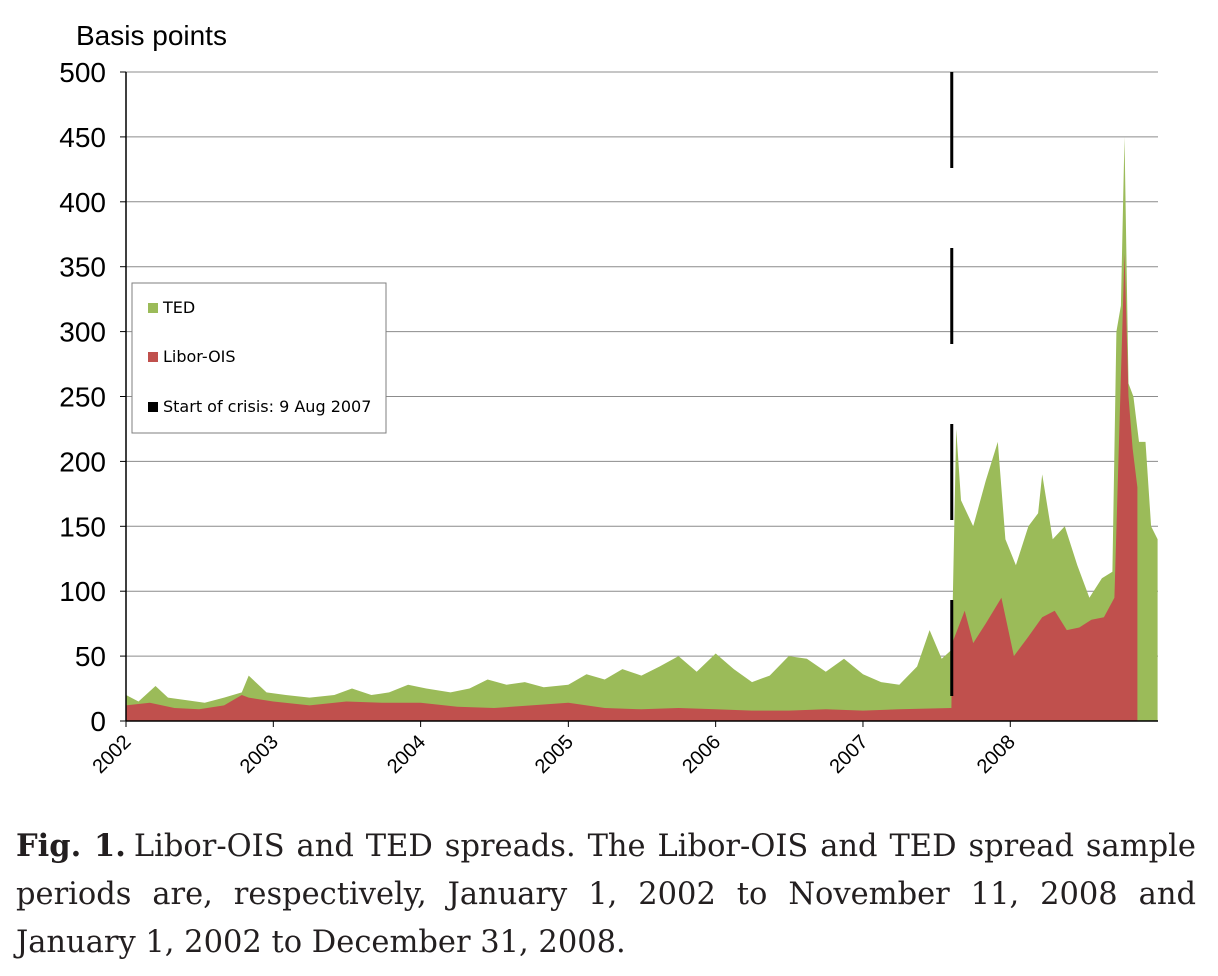  Describe the element at coordinates (701, 754) in the screenshot. I see `x-tick-label: 2006` at that location.